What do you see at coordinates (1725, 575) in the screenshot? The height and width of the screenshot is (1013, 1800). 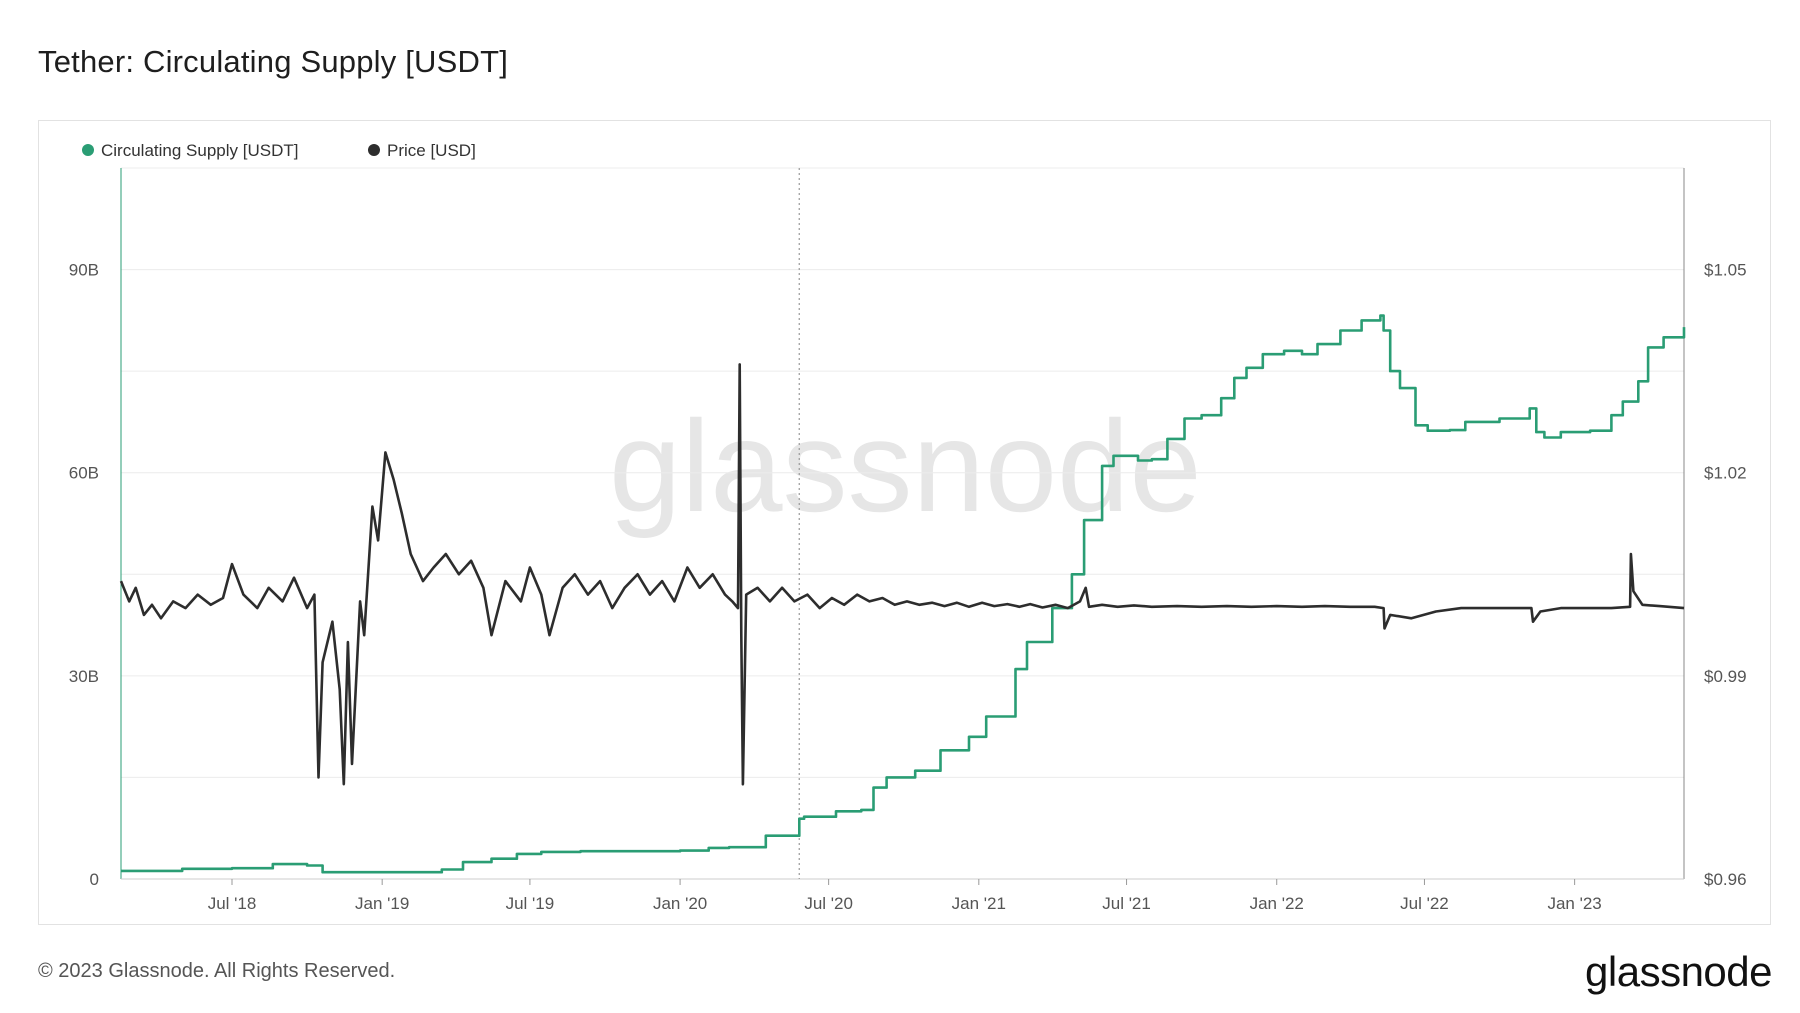 I see `y-axis-right: $0.96 $0.99 $1.02 $1.05` at bounding box center [1725, 575].